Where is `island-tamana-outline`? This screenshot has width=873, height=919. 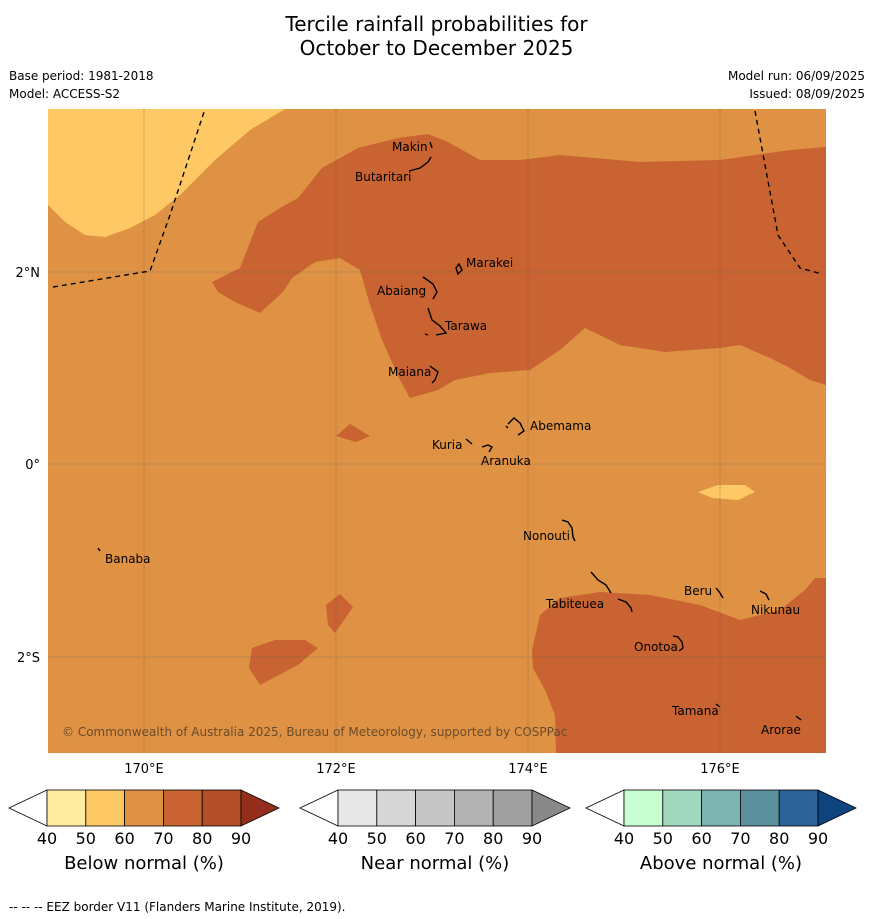 island-tamana-outline is located at coordinates (718, 705).